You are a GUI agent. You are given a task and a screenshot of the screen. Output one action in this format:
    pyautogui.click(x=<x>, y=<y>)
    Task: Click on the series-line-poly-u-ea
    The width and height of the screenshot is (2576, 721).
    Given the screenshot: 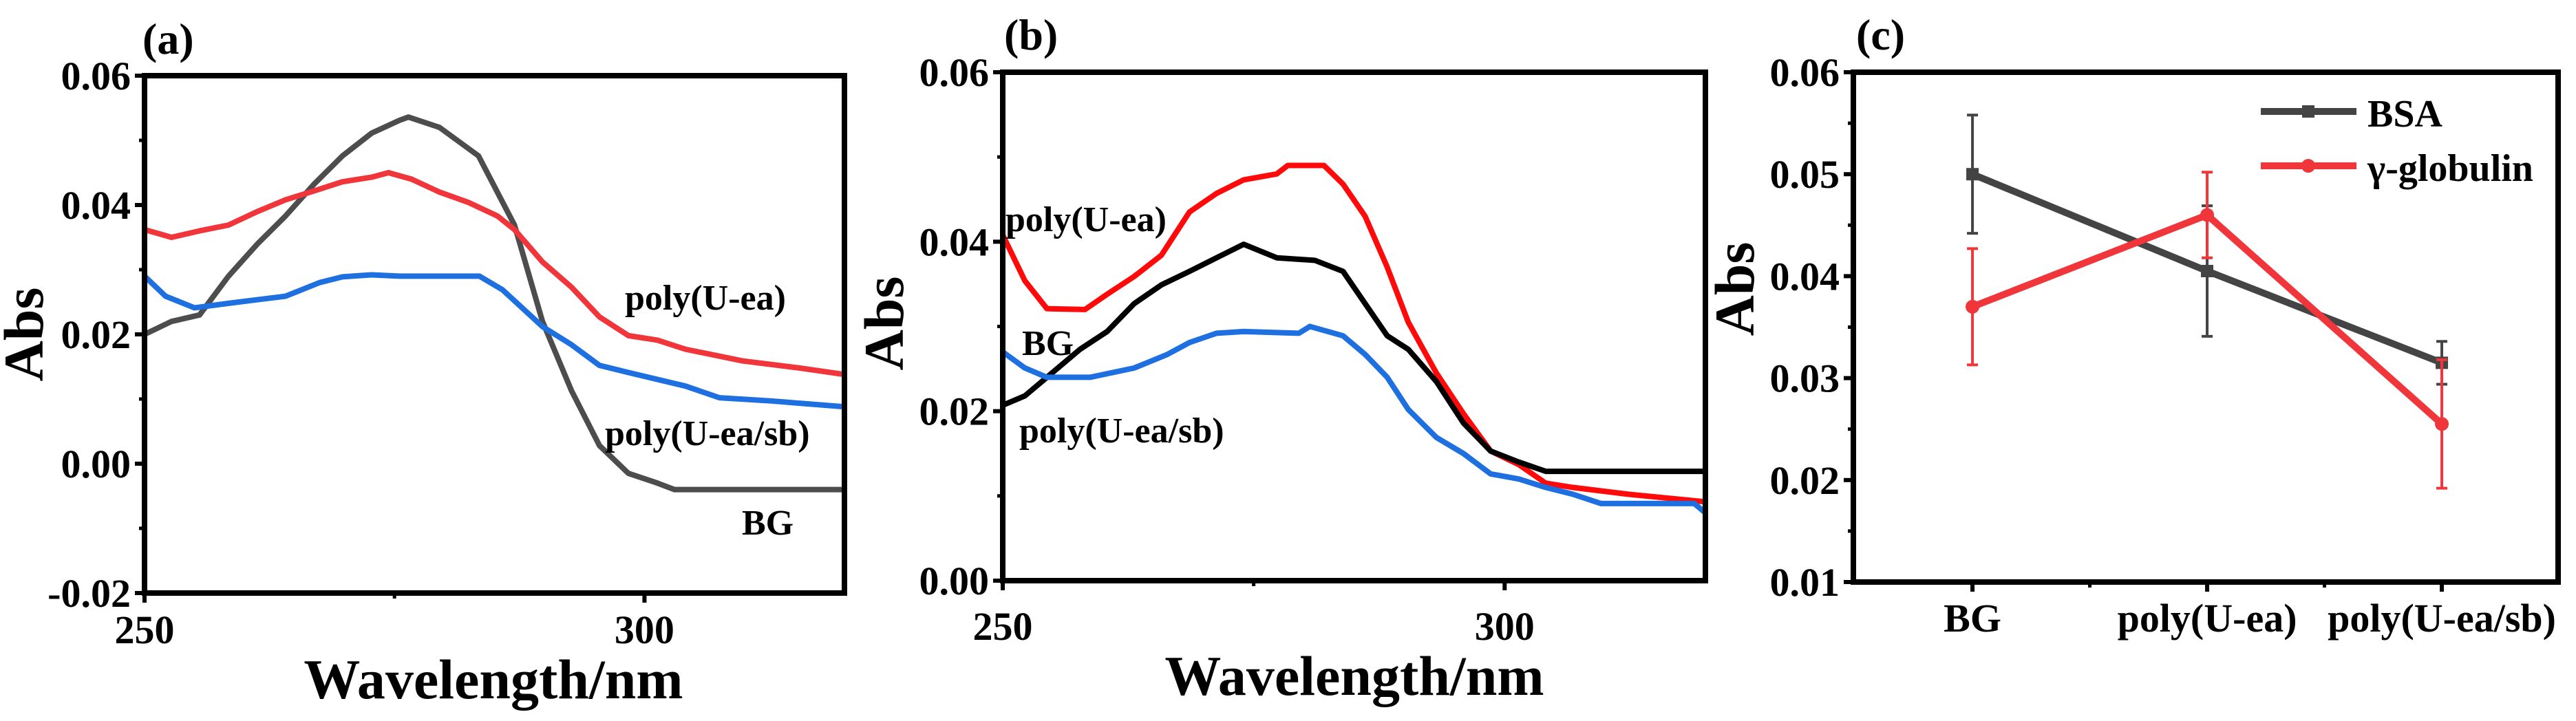 What is the action you would take?
    pyautogui.click(x=494, y=274)
    